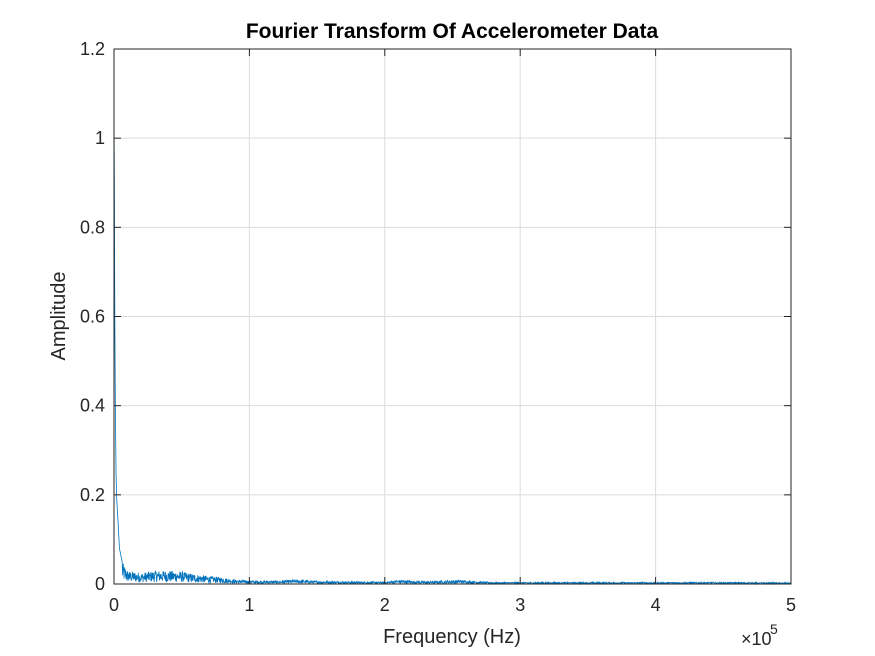  What do you see at coordinates (656, 605) in the screenshot?
I see `x-tick-label: 4` at bounding box center [656, 605].